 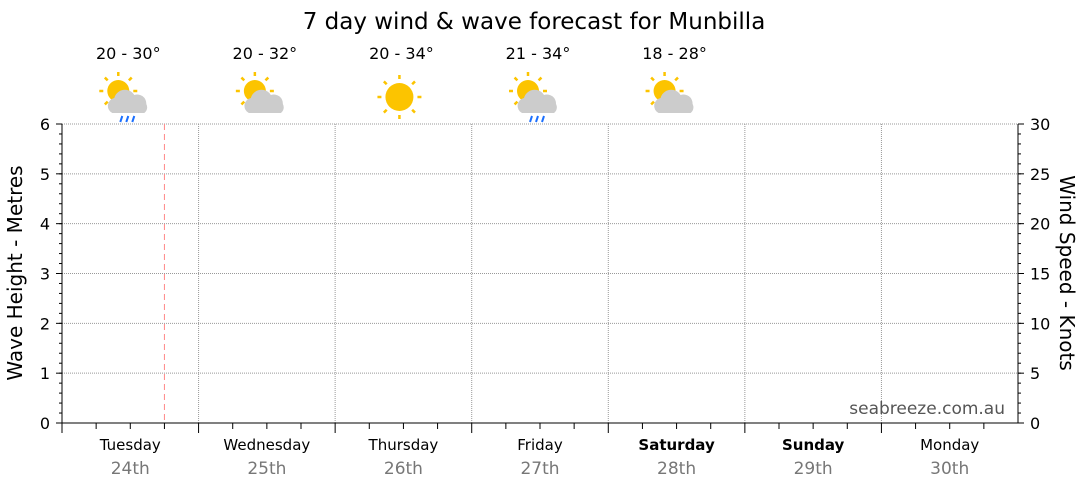 I want to click on y-tick-label-left: 3, so click(x=45, y=274).